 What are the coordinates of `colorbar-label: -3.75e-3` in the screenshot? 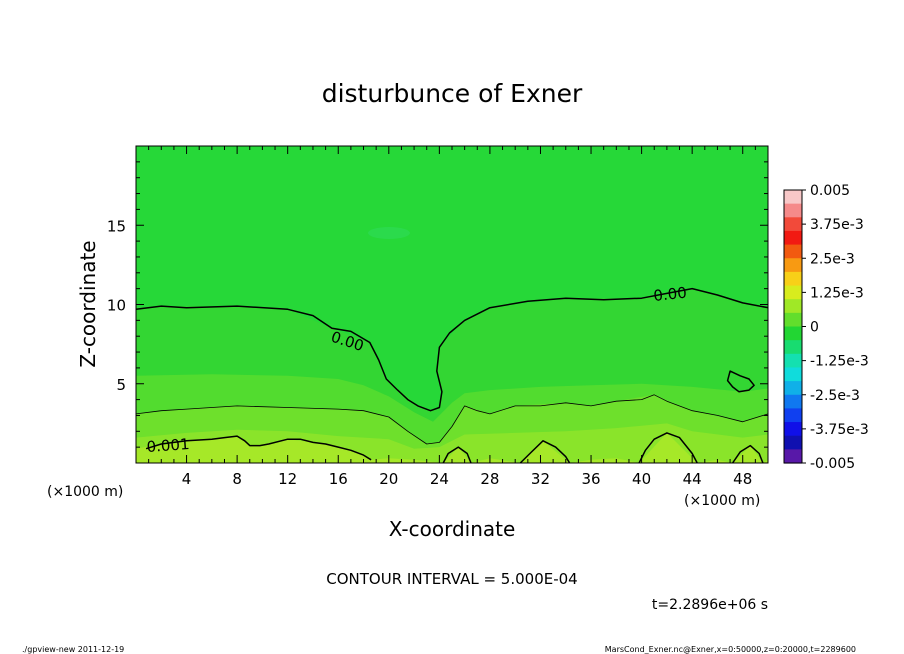 It's located at (839, 430).